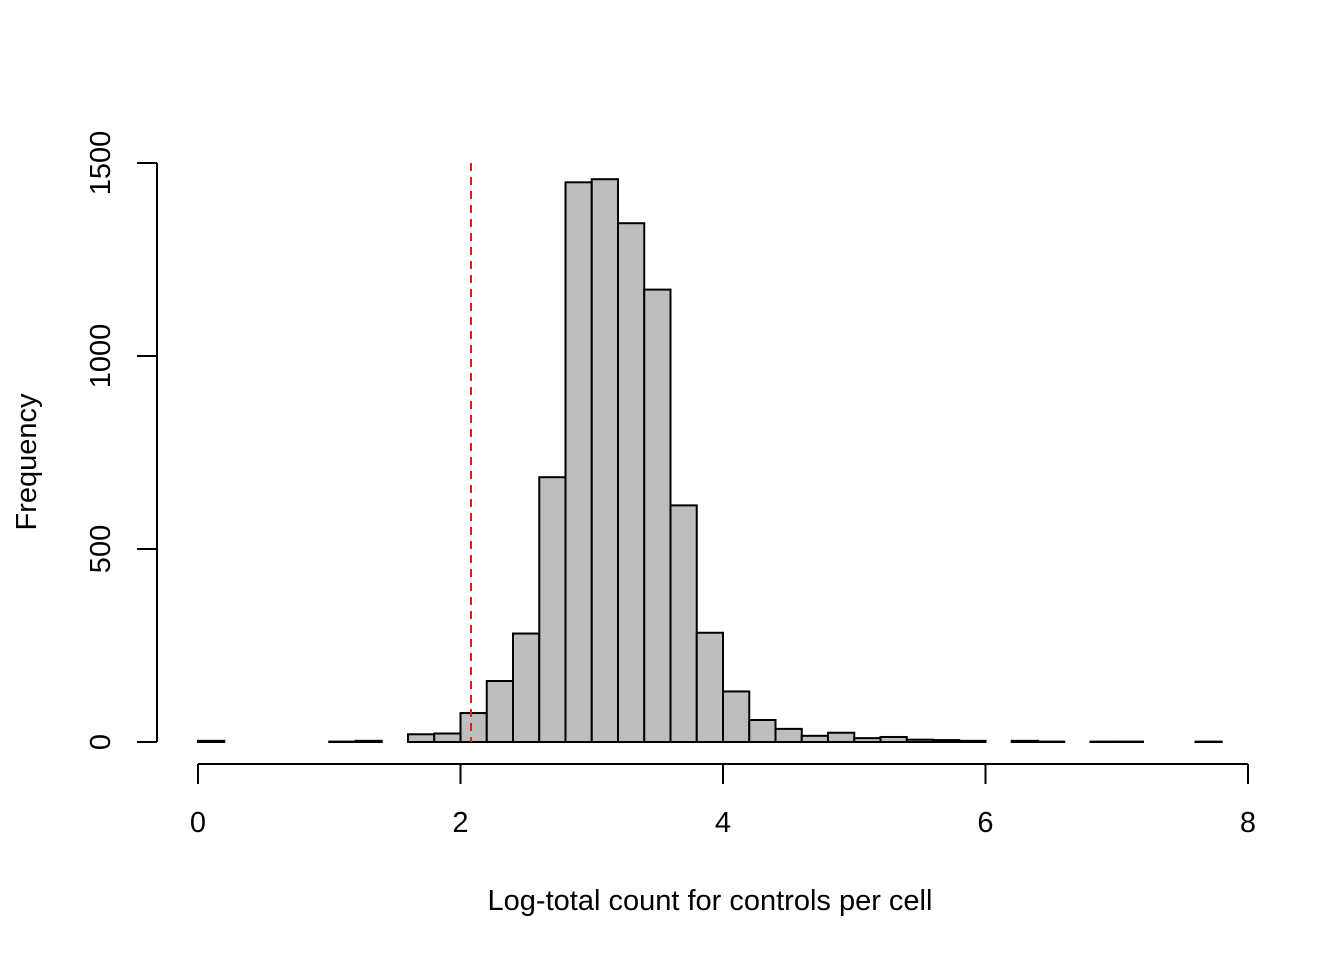 The height and width of the screenshot is (960, 1344). I want to click on x-tick-label: 4, so click(723, 823).